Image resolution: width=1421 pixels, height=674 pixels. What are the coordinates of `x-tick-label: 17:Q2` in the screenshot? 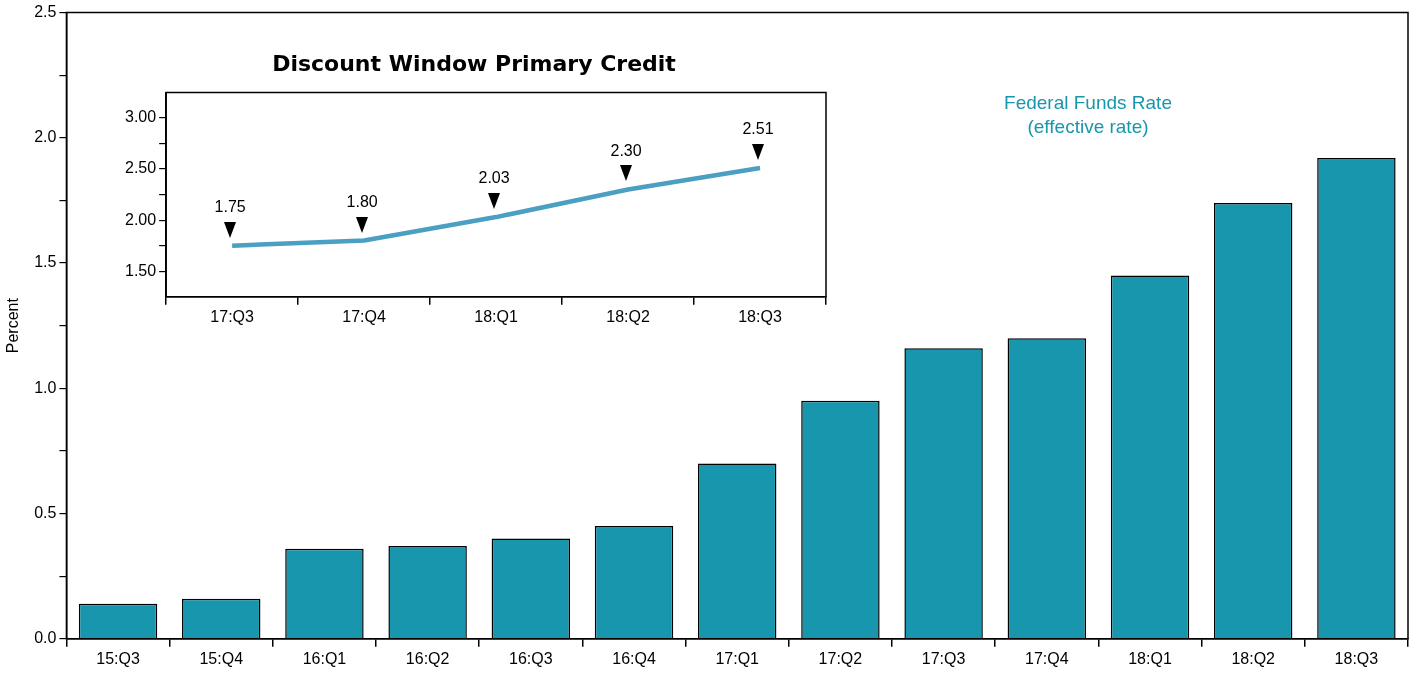 It's located at (840, 658).